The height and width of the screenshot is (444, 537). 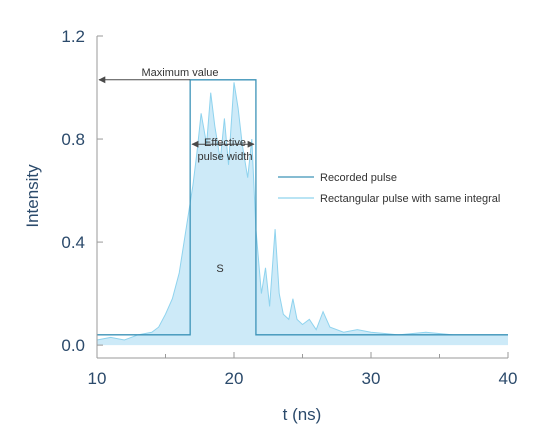 What do you see at coordinates (179, 73) in the screenshot?
I see `max-value-label: Maximum value` at bounding box center [179, 73].